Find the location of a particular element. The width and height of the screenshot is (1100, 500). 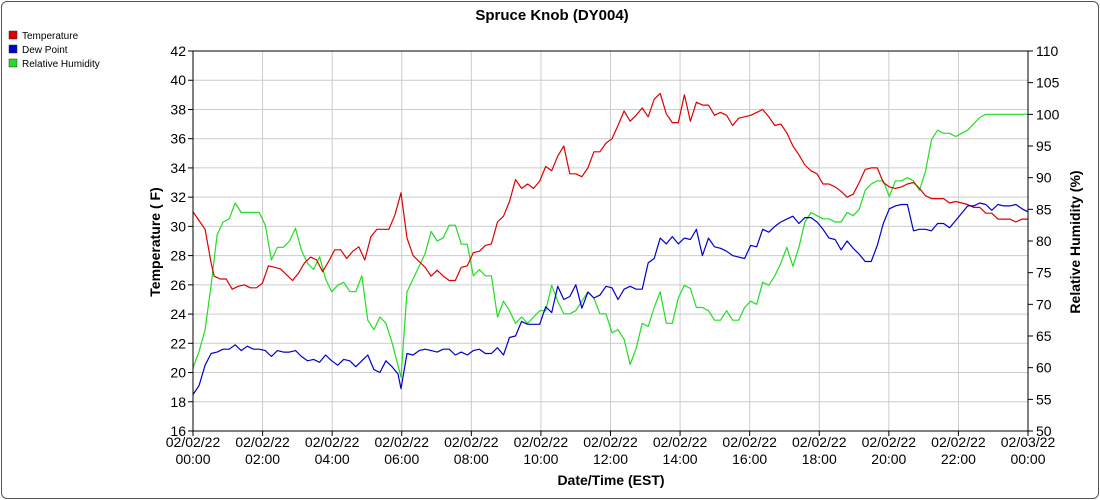

y-tick-label: 26 is located at coordinates (178, 285).